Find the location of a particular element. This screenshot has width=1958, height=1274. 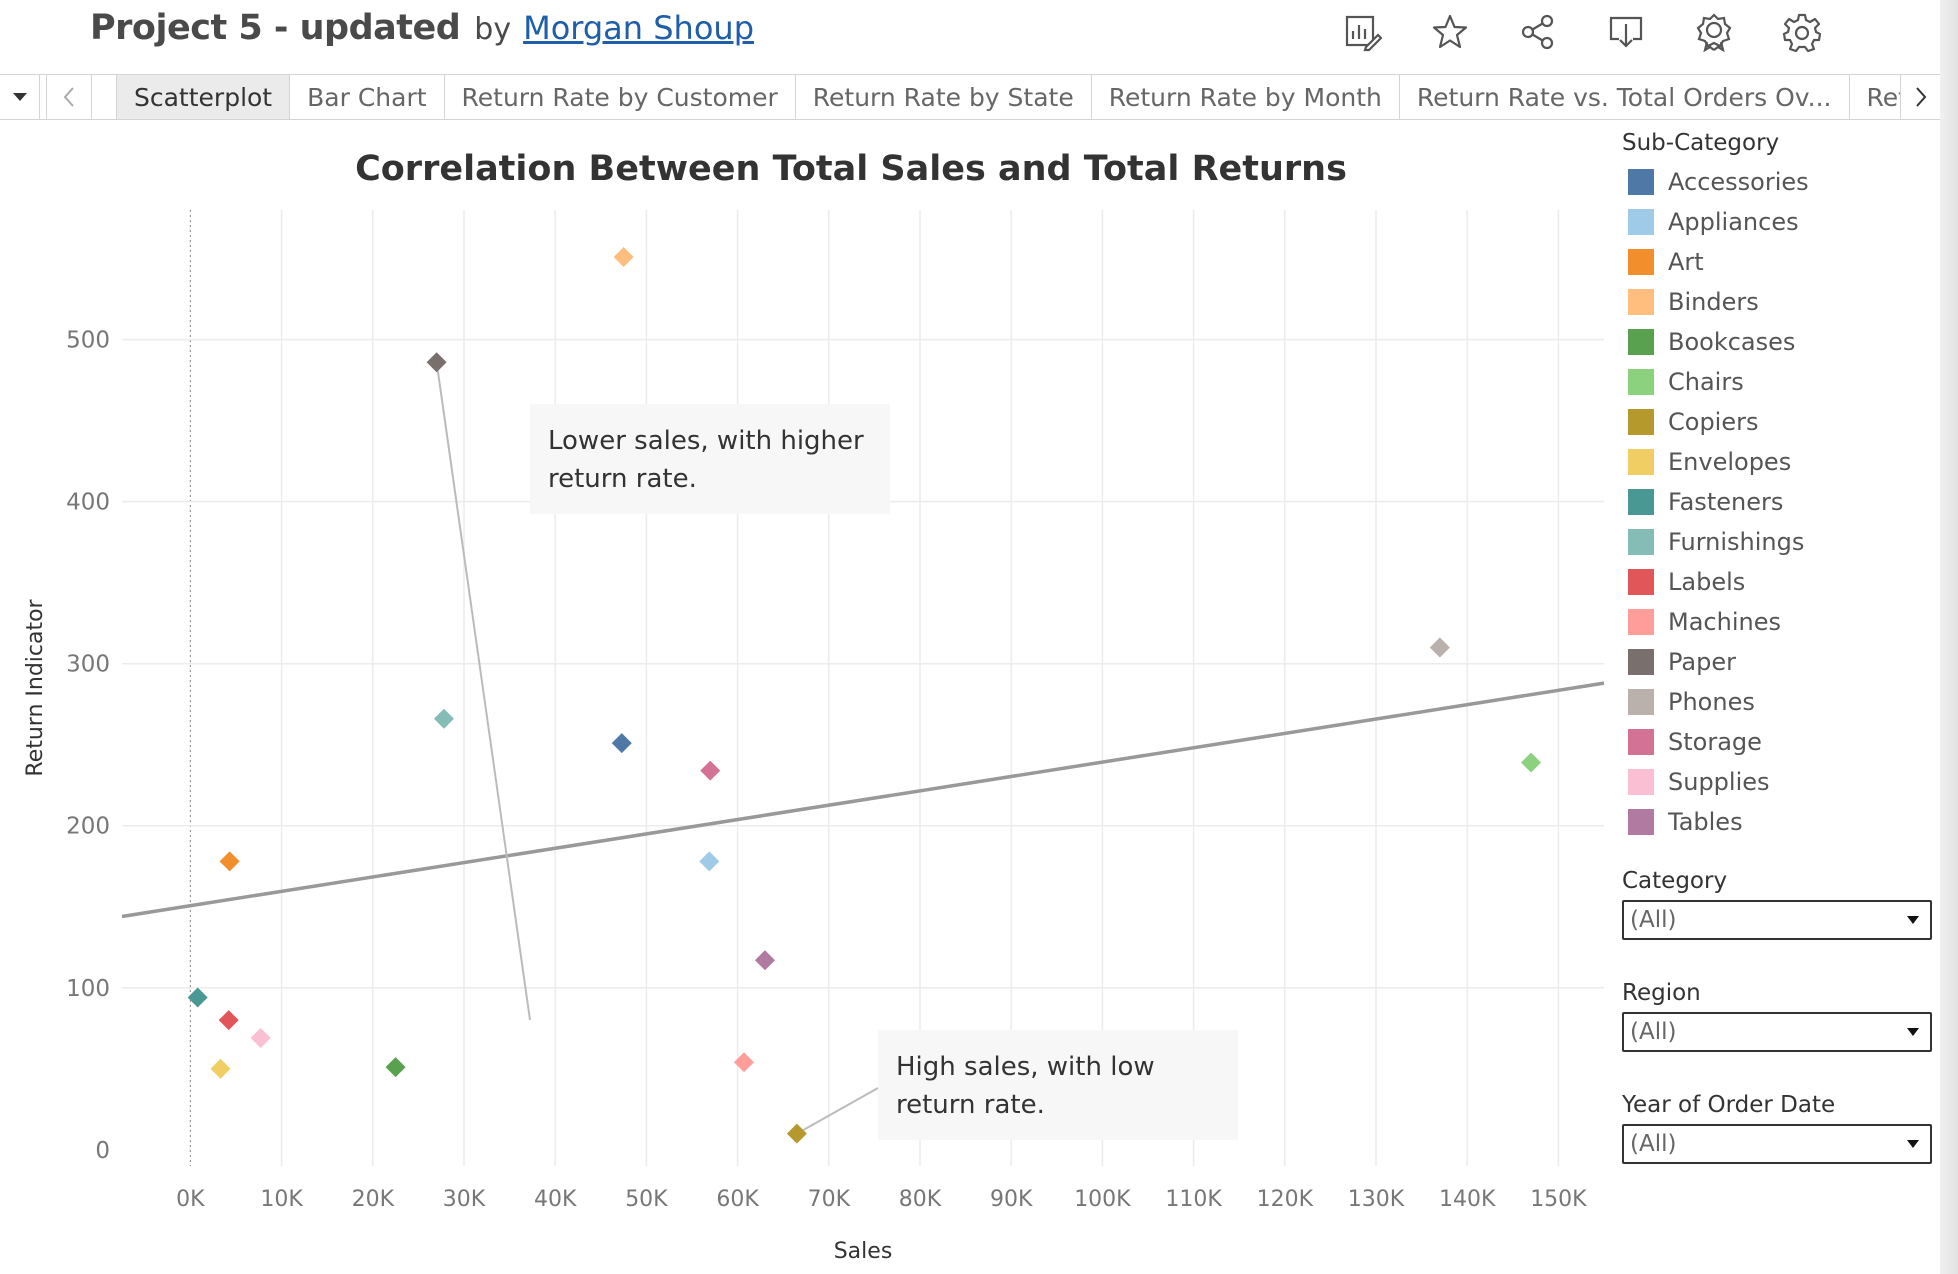

legend-label: Furnishings is located at coordinates (1736, 542).